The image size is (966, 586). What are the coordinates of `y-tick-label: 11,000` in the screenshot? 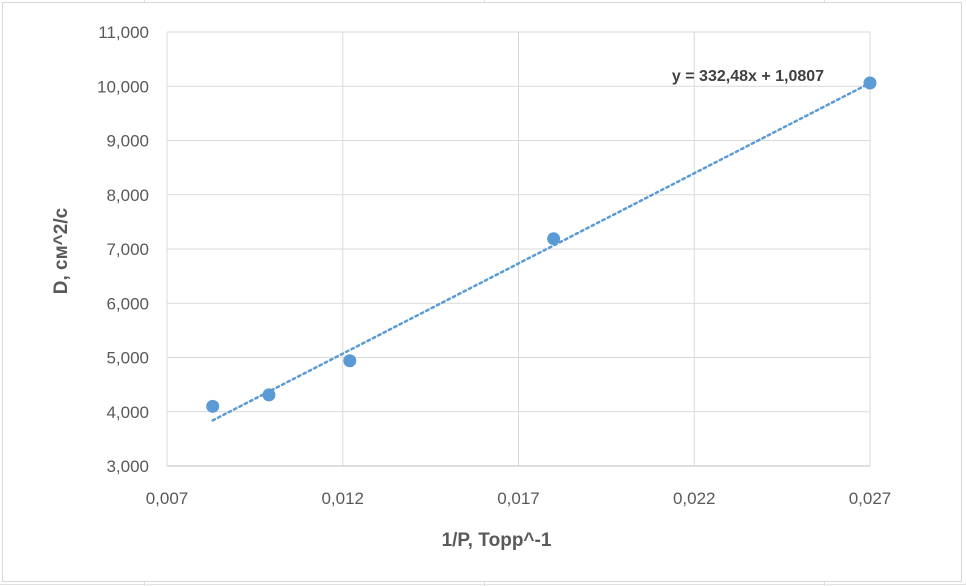 It's located at (123, 32).